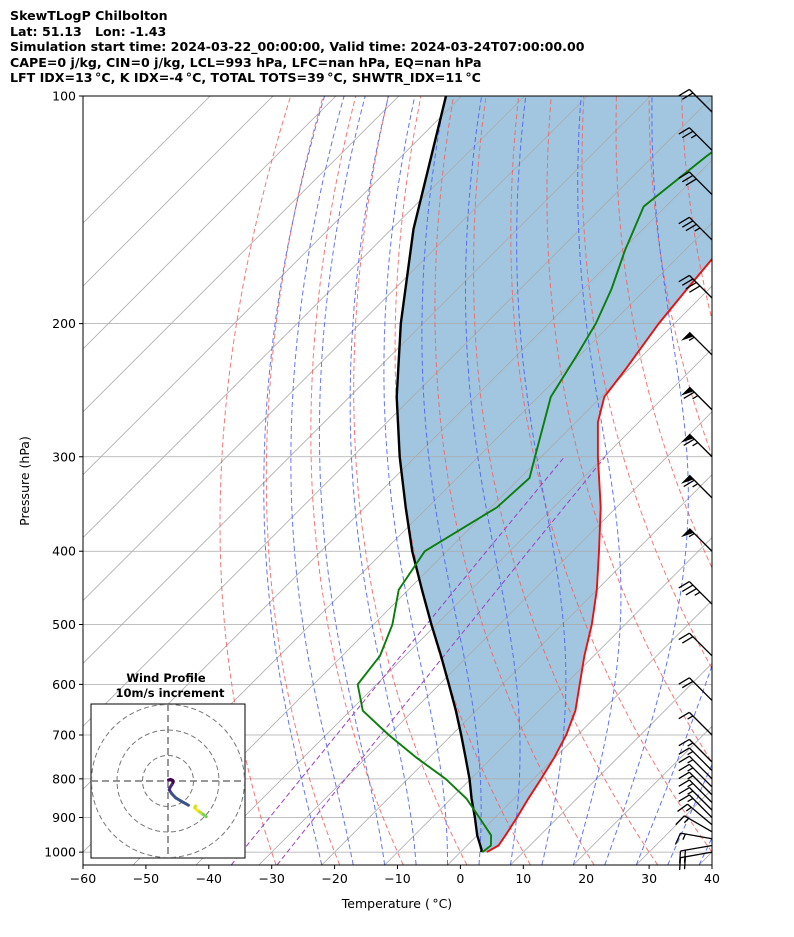 The image size is (794, 937). I want to click on y-tick-label: 300, so click(64, 456).